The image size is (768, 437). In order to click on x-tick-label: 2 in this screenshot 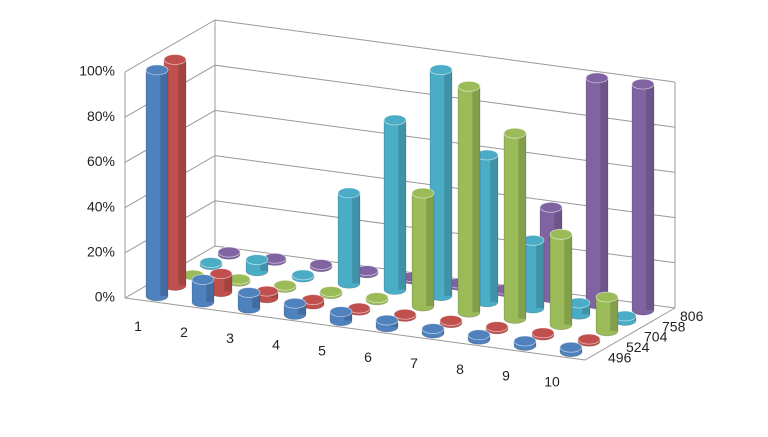, I will do `click(184, 332)`.